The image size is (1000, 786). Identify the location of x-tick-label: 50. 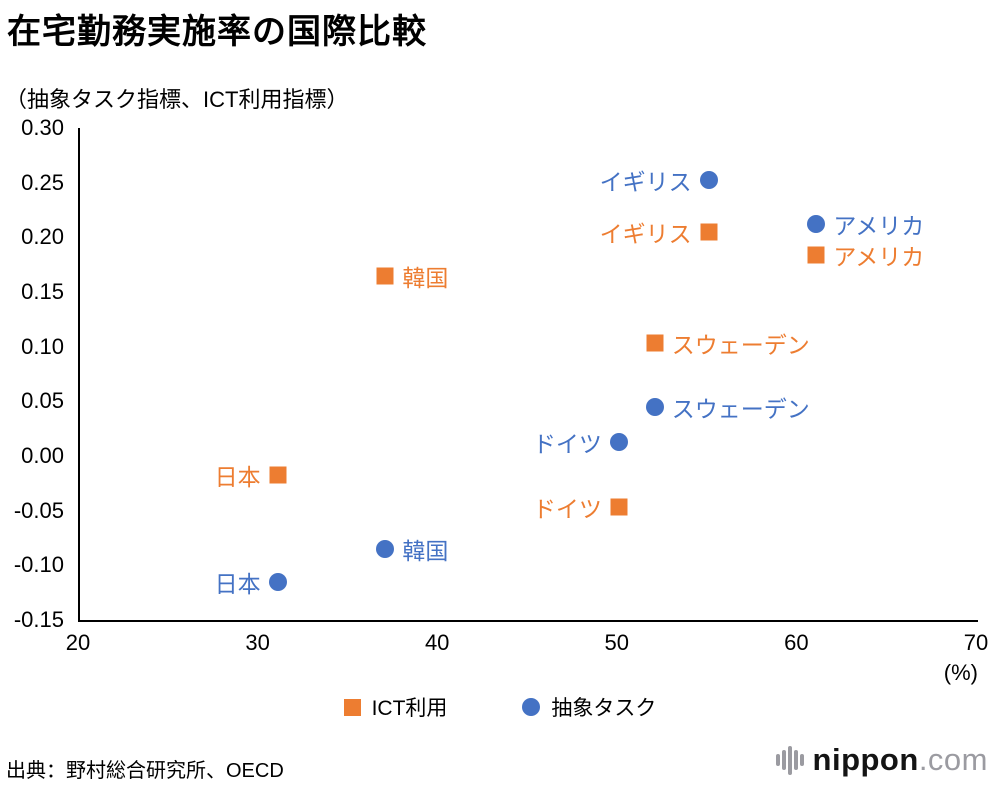
(617, 642).